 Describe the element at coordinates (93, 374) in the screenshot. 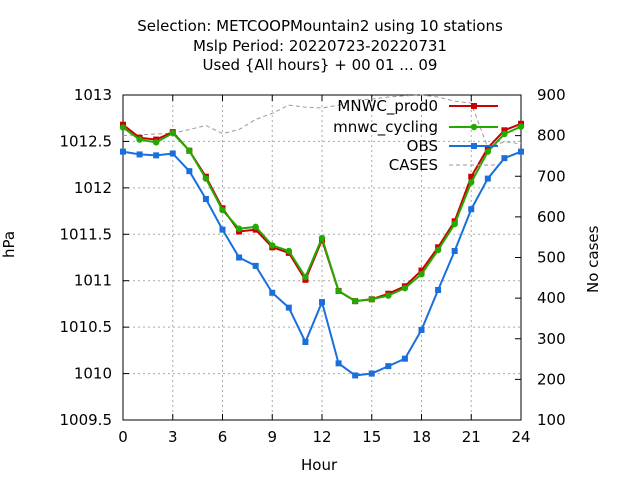

I see `y-tick-label: 1010` at that location.